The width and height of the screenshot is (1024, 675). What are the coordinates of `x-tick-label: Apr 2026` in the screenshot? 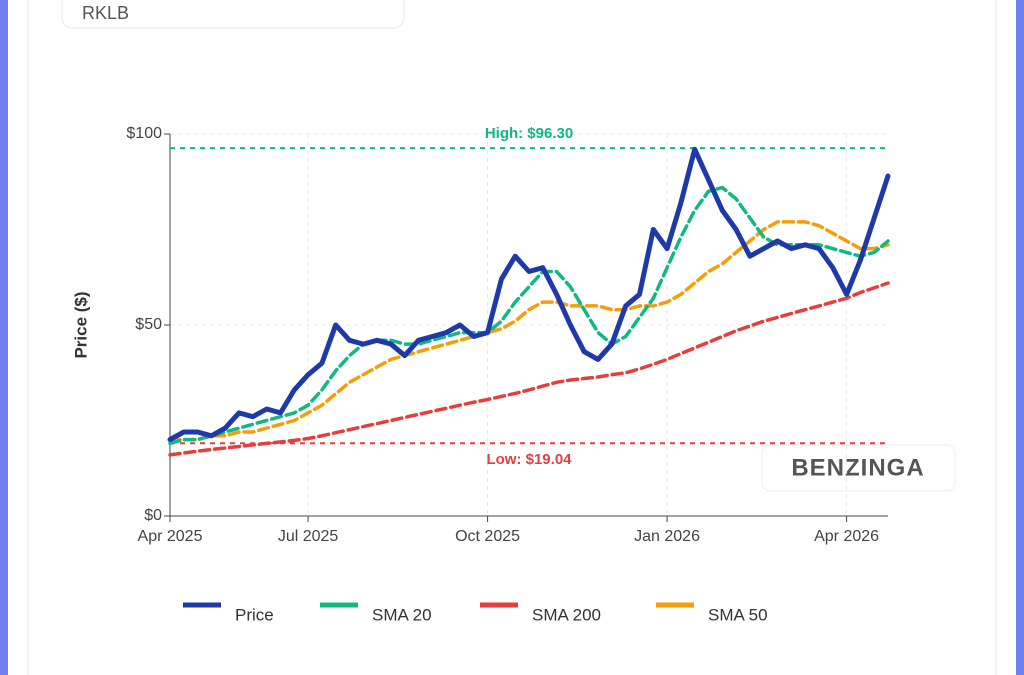 It's located at (846, 536).